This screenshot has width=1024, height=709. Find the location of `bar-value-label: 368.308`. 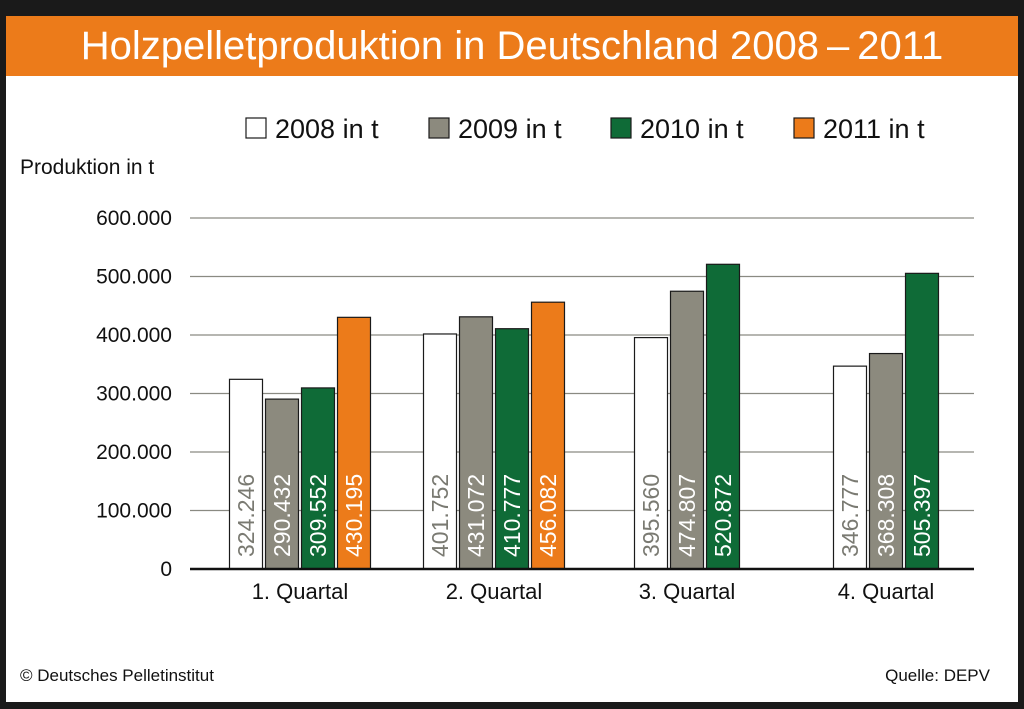

bar-value-label: 368.308 is located at coordinates (886, 515).